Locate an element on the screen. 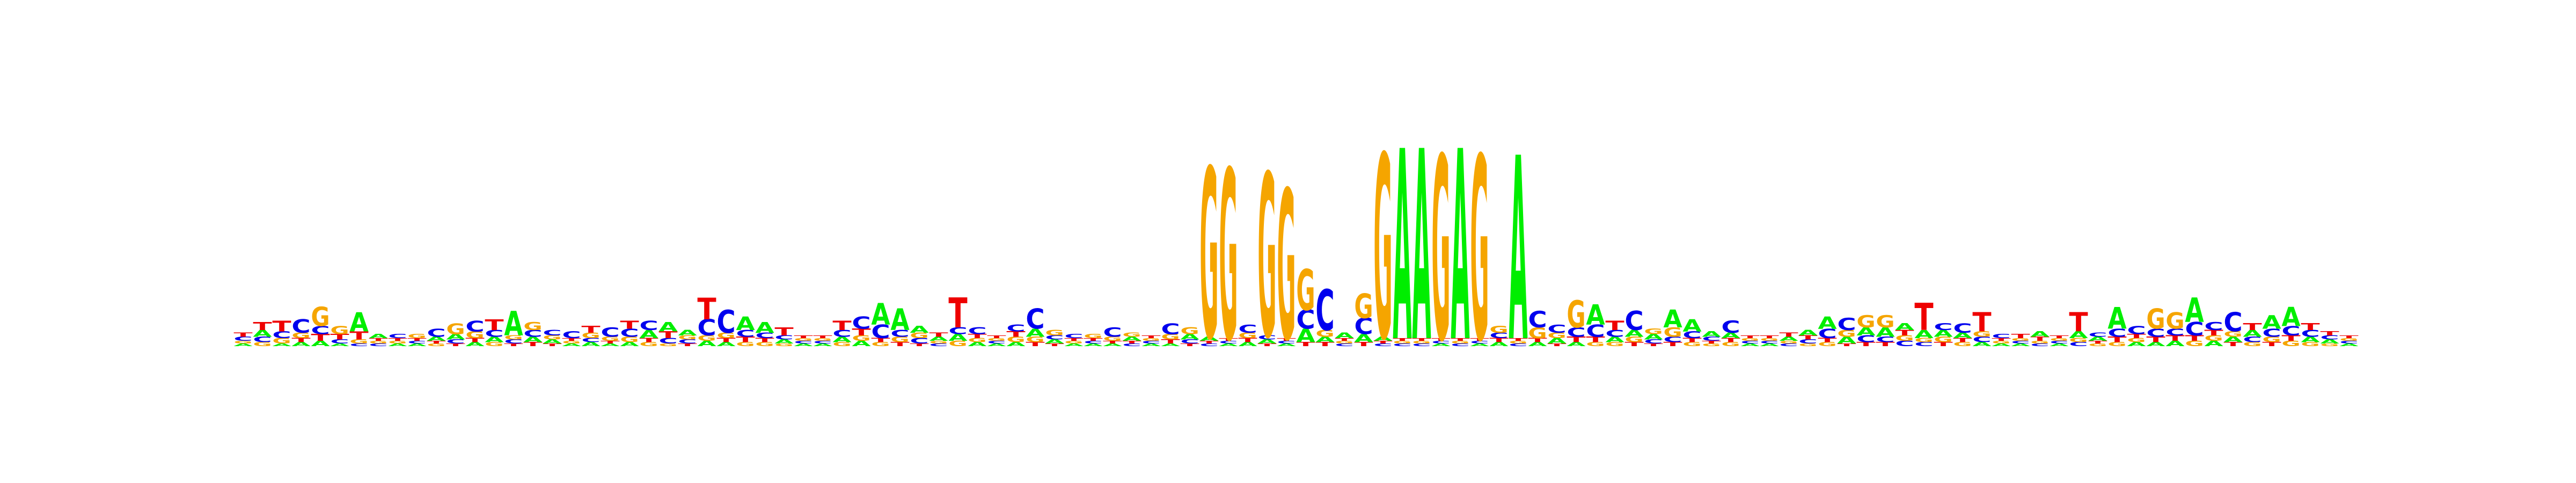  logo-letter-A-pos-58: A is located at coordinates (1344, 335).